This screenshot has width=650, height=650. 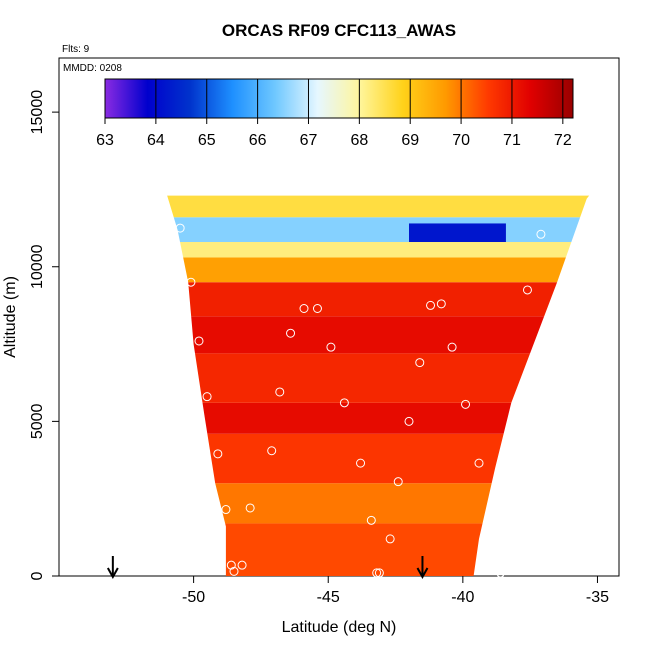 What do you see at coordinates (461, 140) in the screenshot?
I see `colorbar-tick-label: 70` at bounding box center [461, 140].